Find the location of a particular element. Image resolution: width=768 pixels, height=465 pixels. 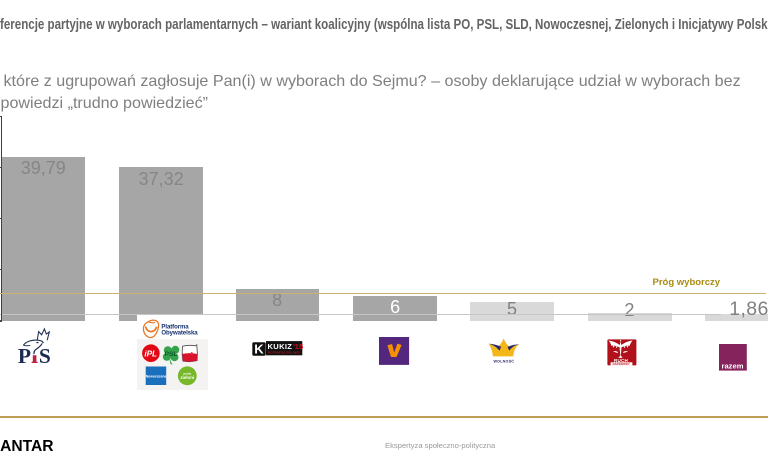

svg-text: KUKIZ is located at coordinates (280, 346).